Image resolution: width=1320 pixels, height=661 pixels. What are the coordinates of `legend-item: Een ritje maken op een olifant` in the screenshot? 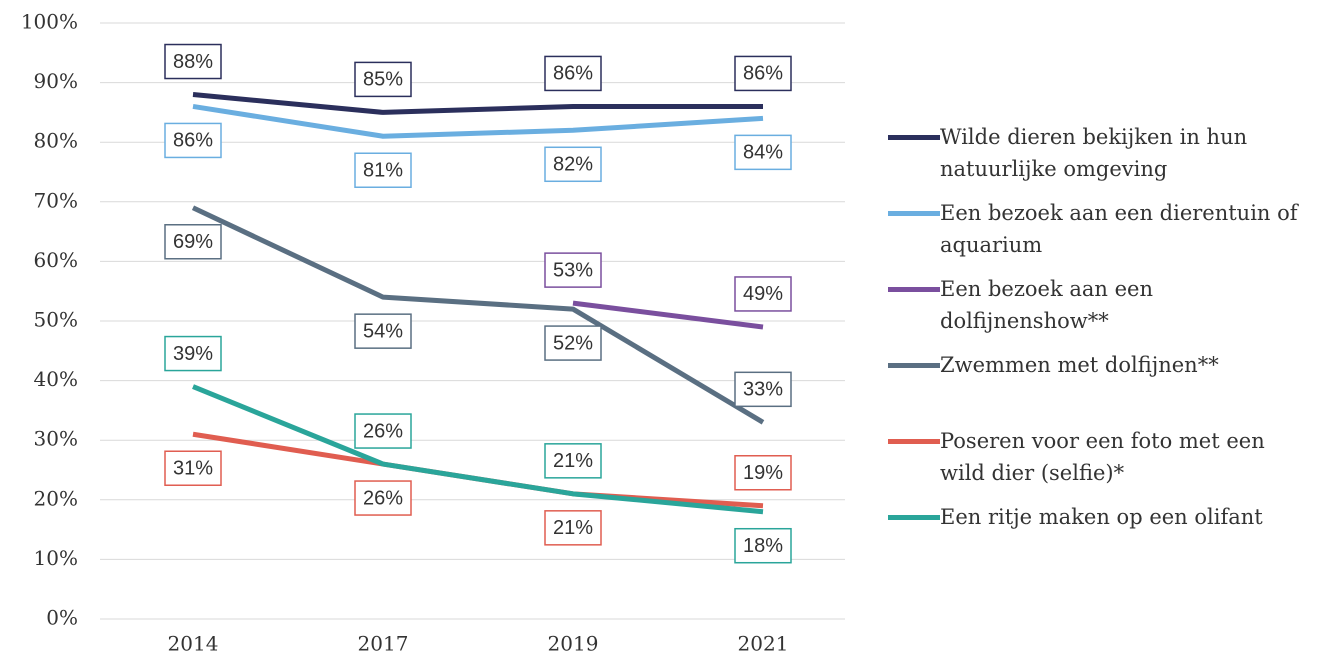 It's located at (1100, 517).